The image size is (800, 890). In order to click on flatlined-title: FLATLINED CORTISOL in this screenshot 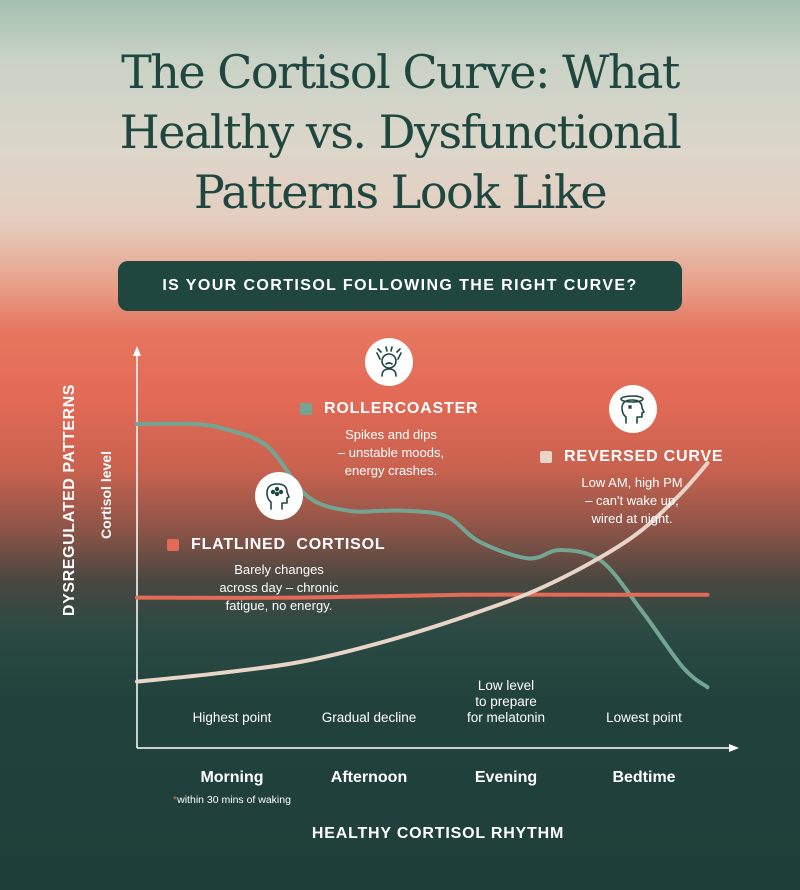, I will do `click(276, 545)`.